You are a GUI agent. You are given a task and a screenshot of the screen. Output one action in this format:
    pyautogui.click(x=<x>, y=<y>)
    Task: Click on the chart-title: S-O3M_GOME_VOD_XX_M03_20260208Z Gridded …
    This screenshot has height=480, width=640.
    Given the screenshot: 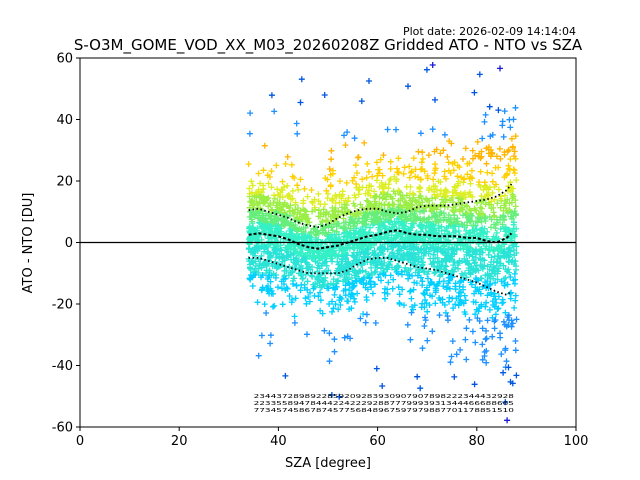 What is the action you would take?
    pyautogui.click(x=328, y=45)
    